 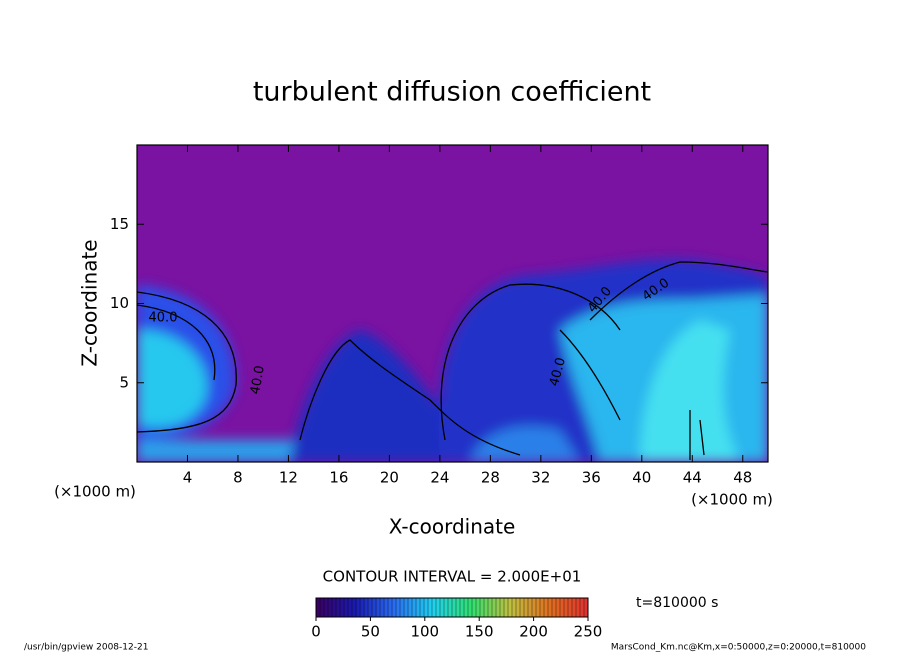 What do you see at coordinates (338, 478) in the screenshot?
I see `x-tick-label: 16` at bounding box center [338, 478].